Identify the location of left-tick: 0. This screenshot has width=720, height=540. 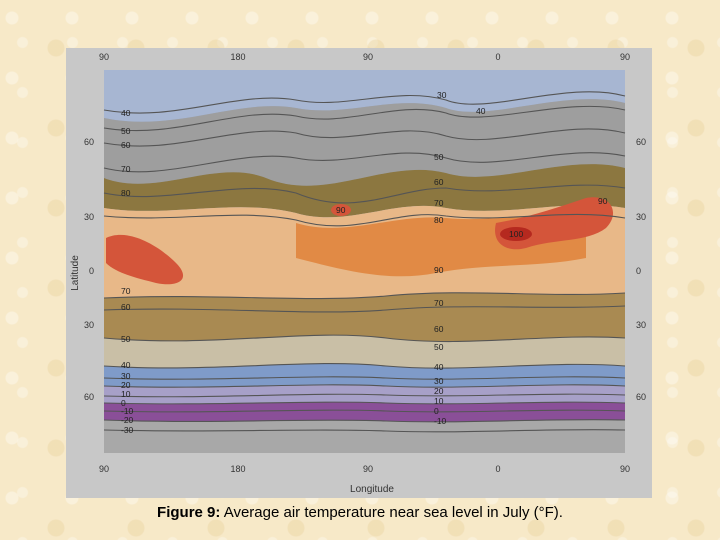
(91, 271).